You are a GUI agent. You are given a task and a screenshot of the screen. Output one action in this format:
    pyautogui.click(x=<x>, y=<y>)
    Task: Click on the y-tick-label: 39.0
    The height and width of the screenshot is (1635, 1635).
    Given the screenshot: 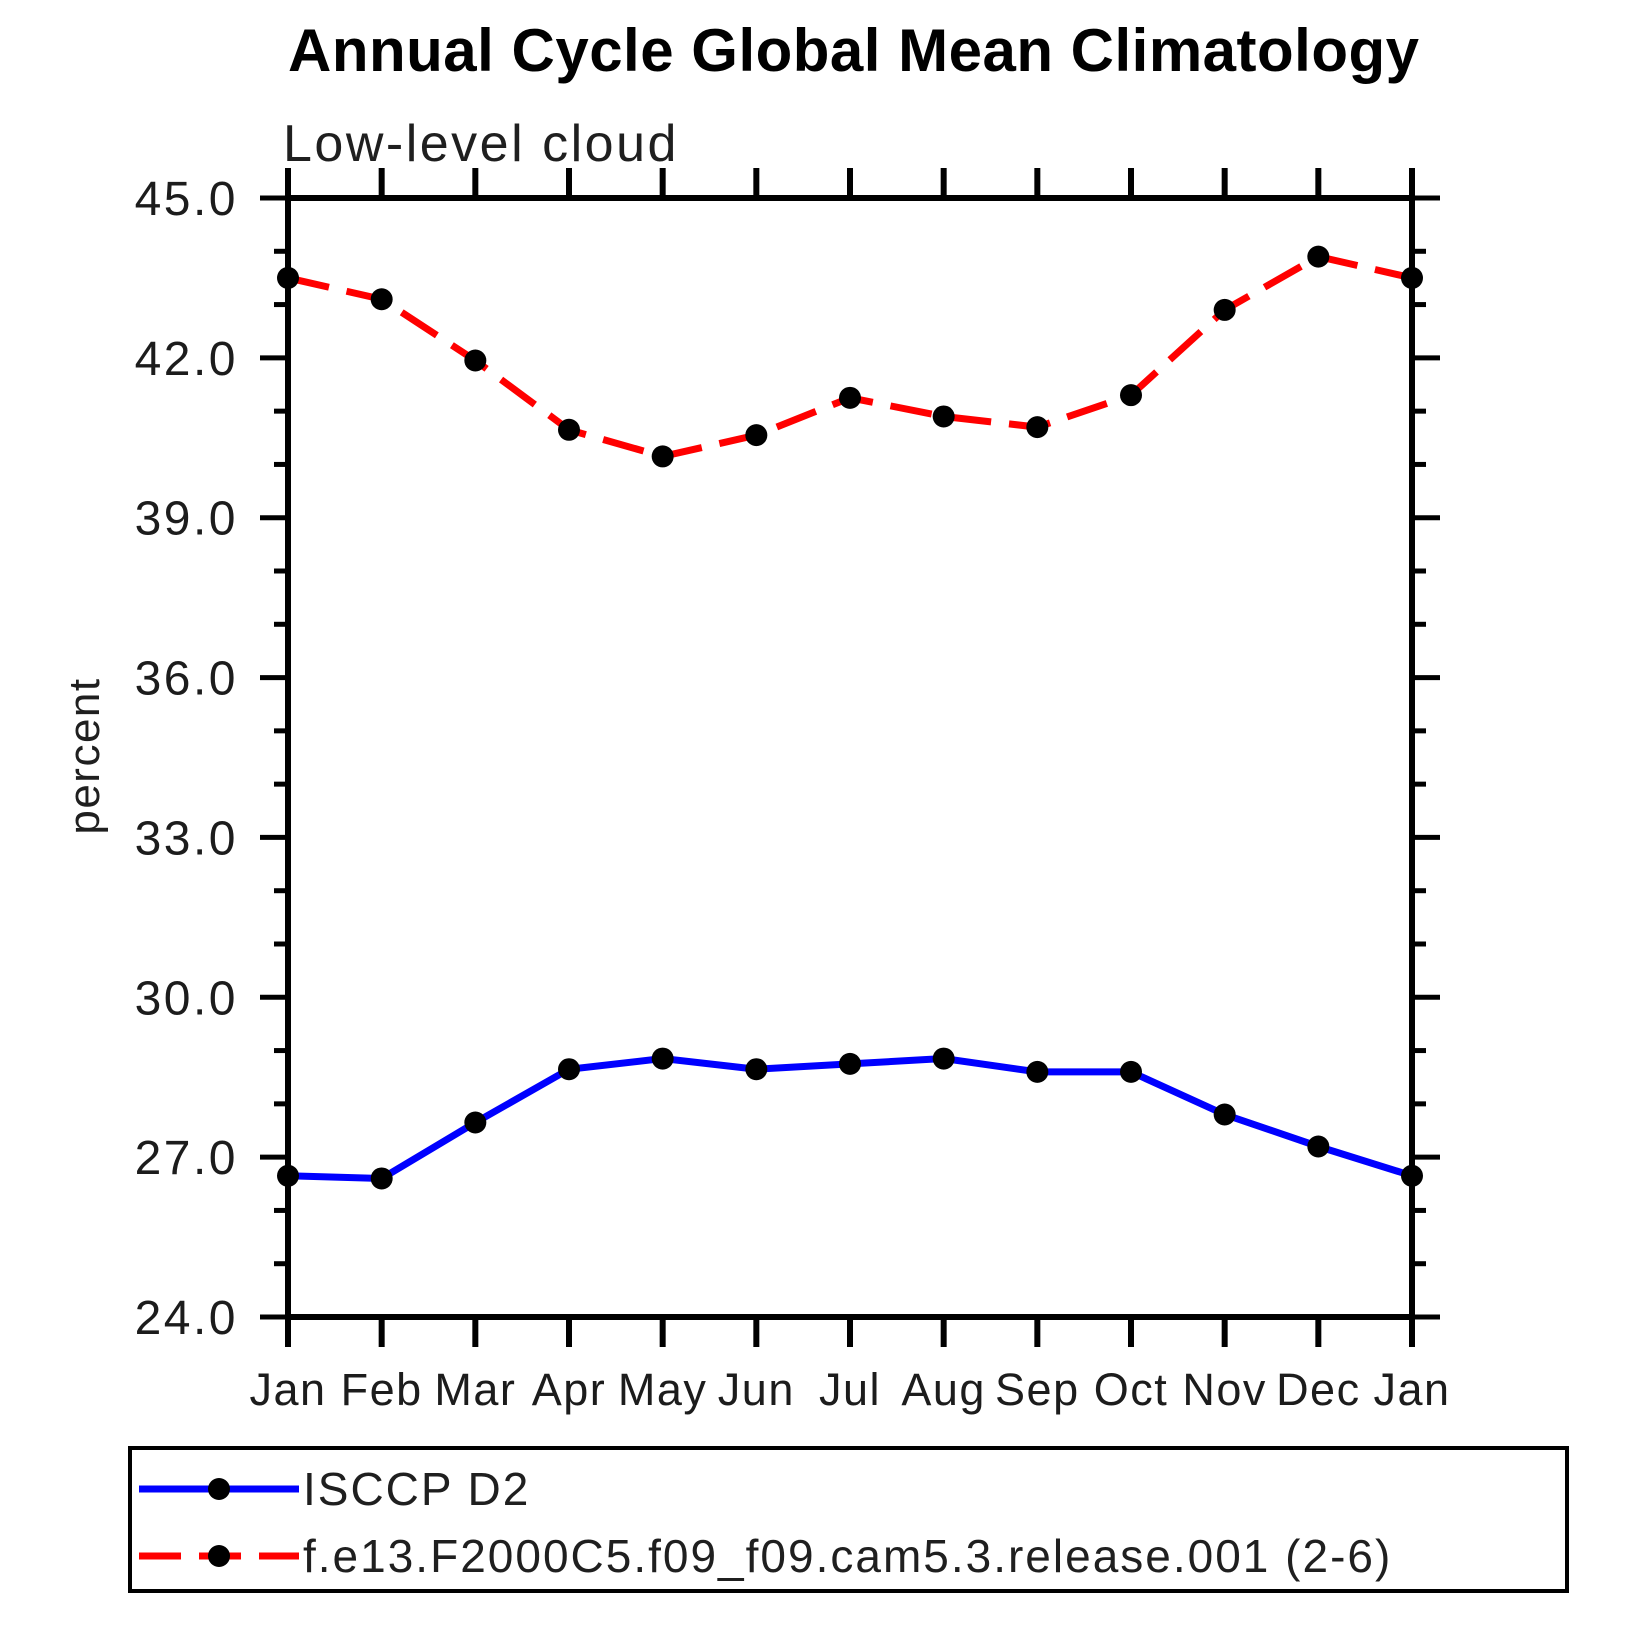 What is the action you would take?
    pyautogui.click(x=186, y=519)
    